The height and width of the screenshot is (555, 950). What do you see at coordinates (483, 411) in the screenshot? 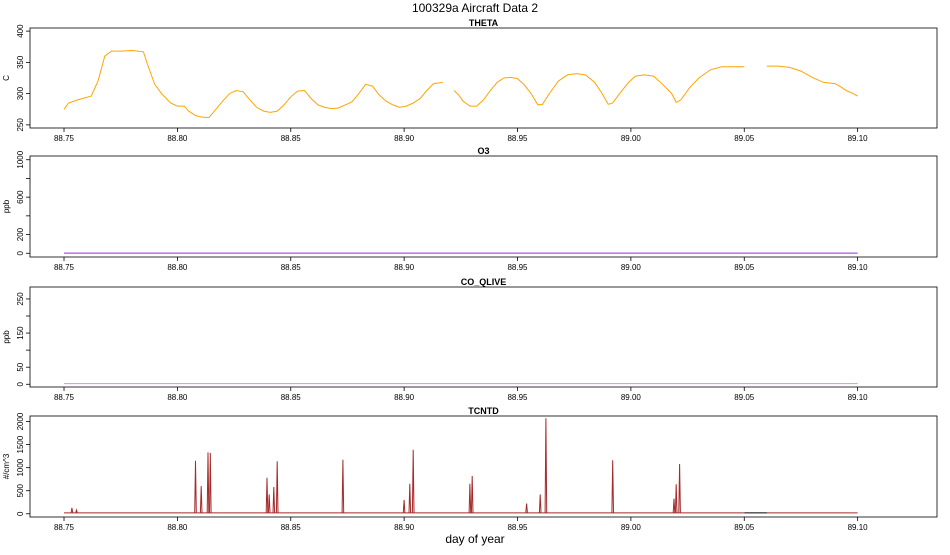
I see `panel-title: TCNTD` at bounding box center [483, 411].